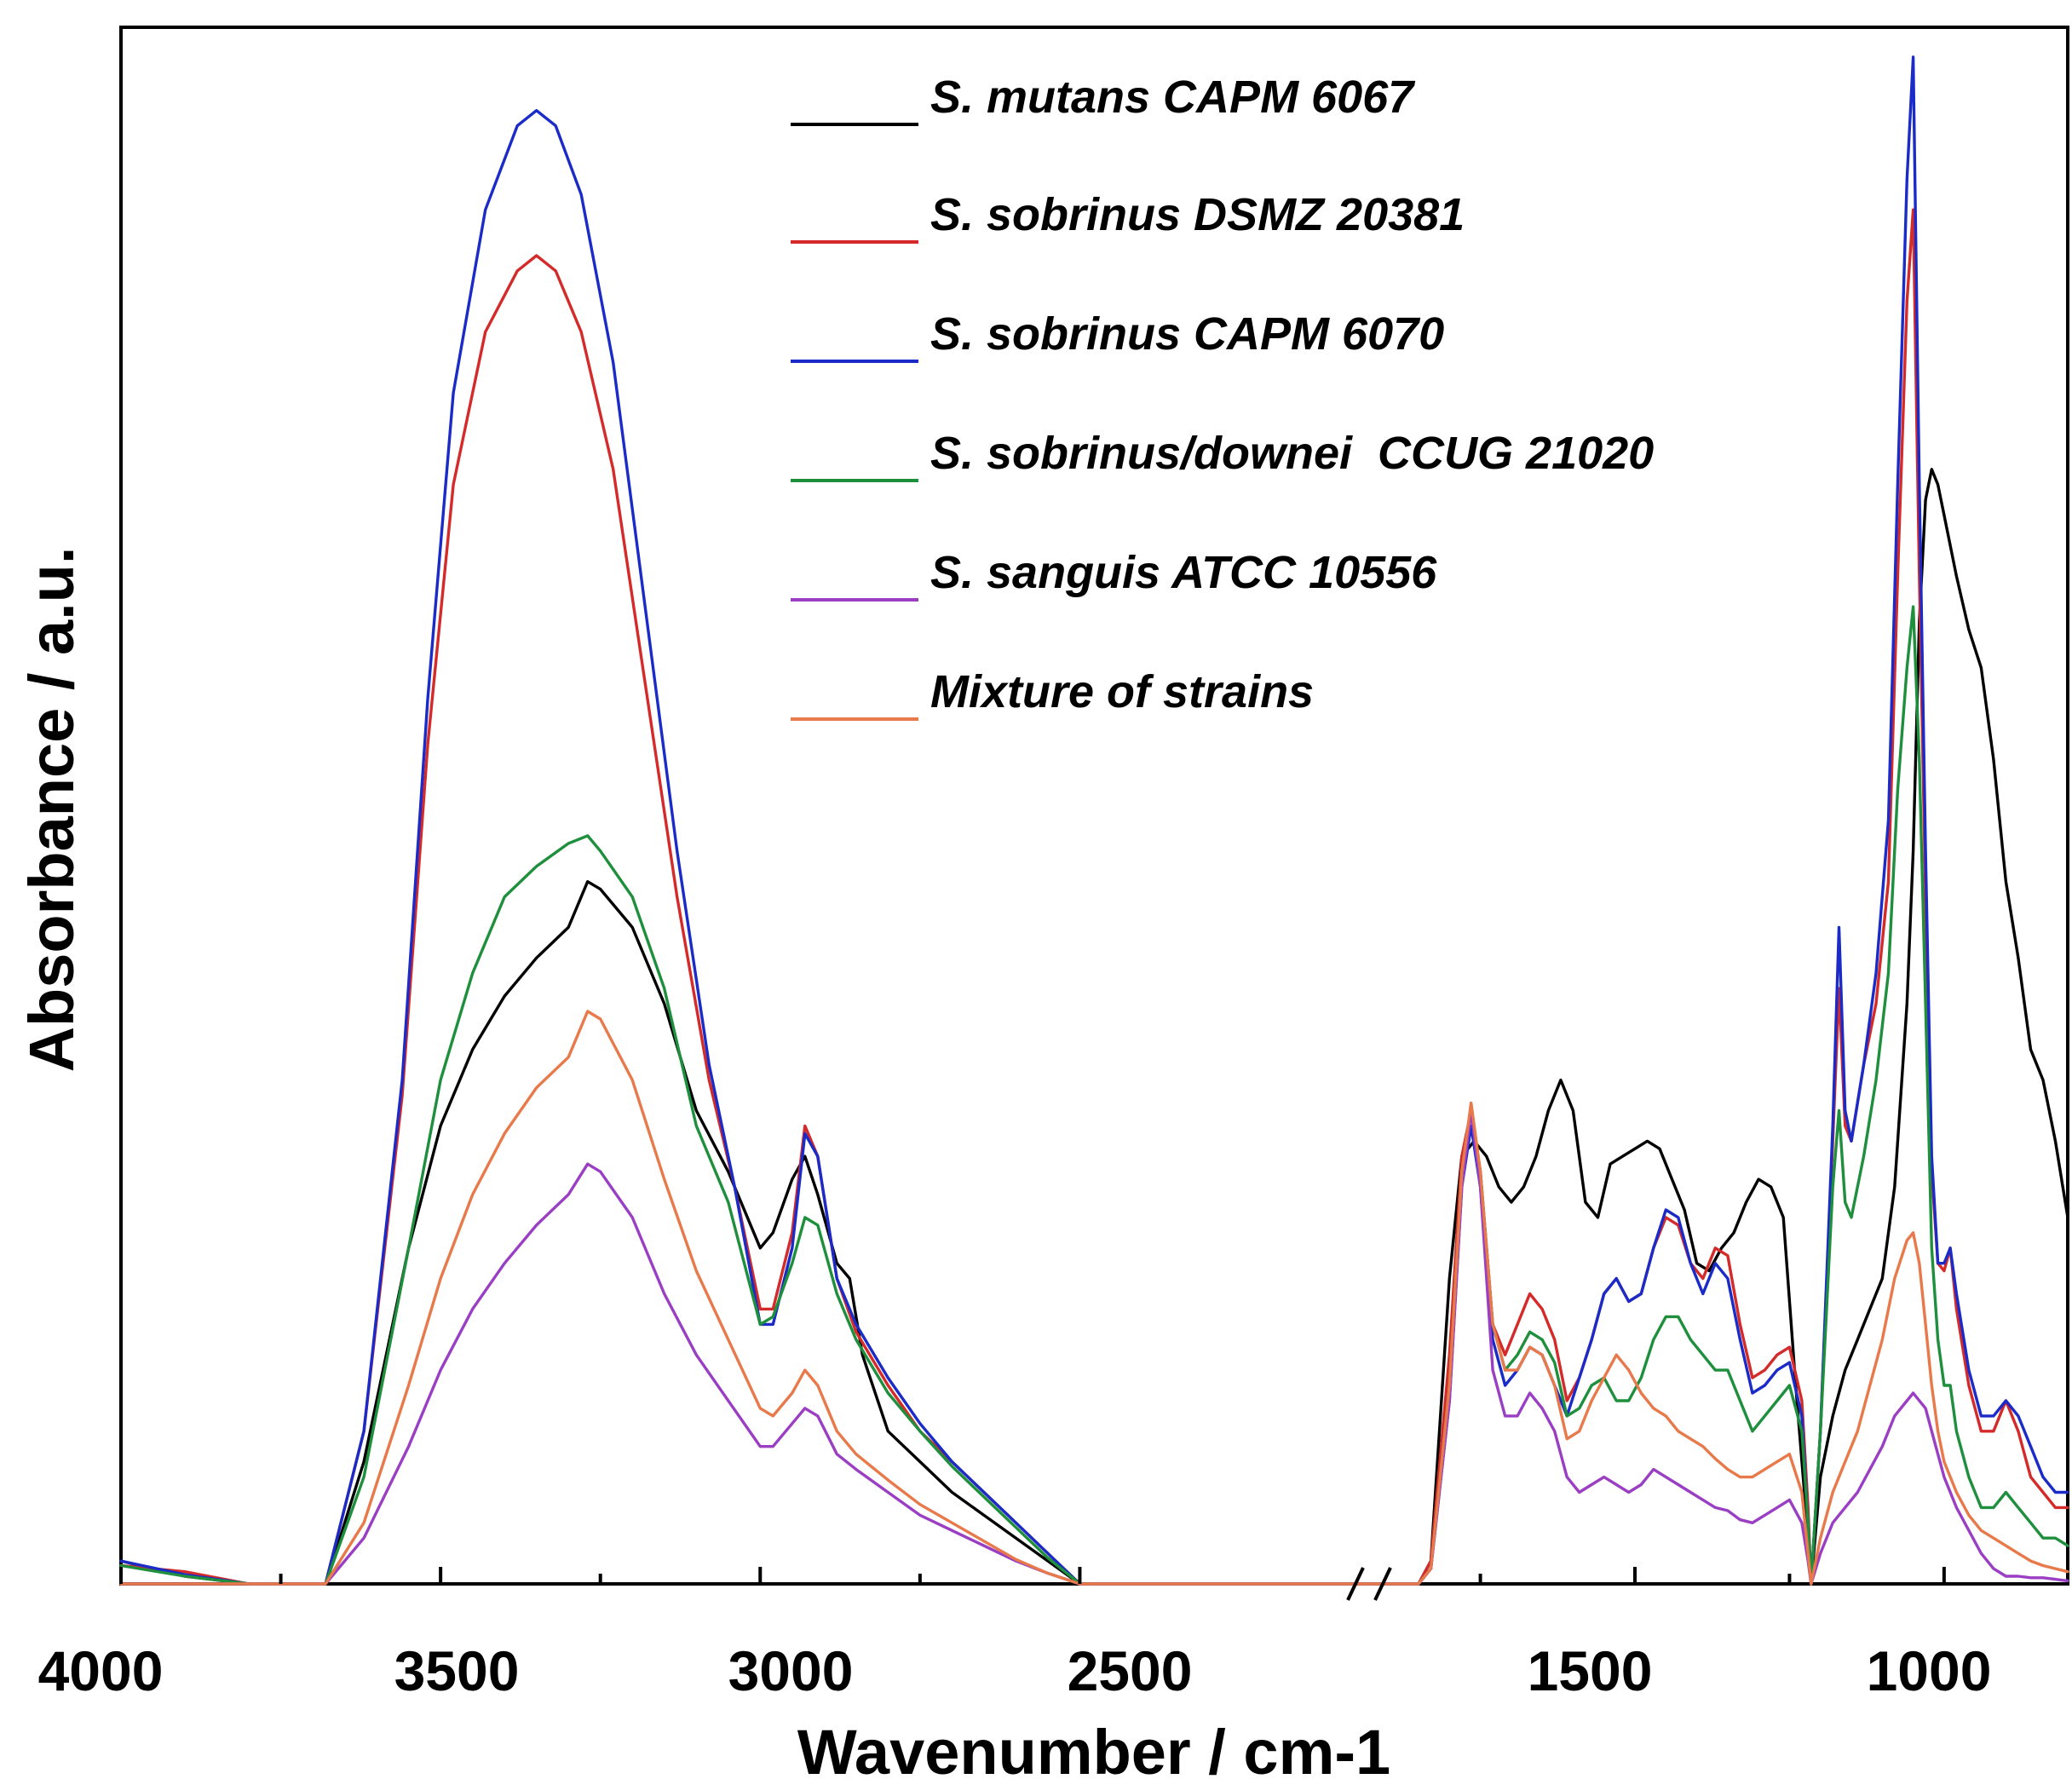 The width and height of the screenshot is (2072, 1779). I want to click on x-tick-label: 1000, so click(1930, 1670).